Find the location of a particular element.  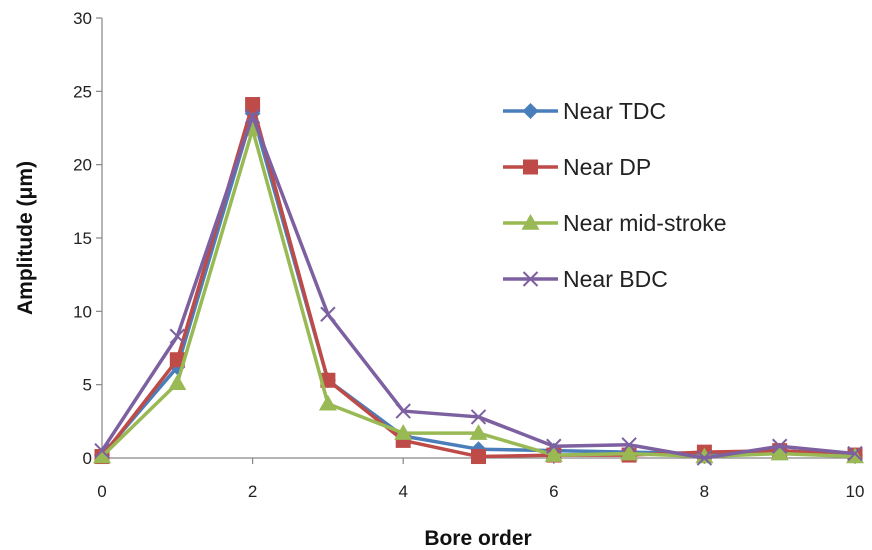

legend-label: Near BDC is located at coordinates (615, 279).